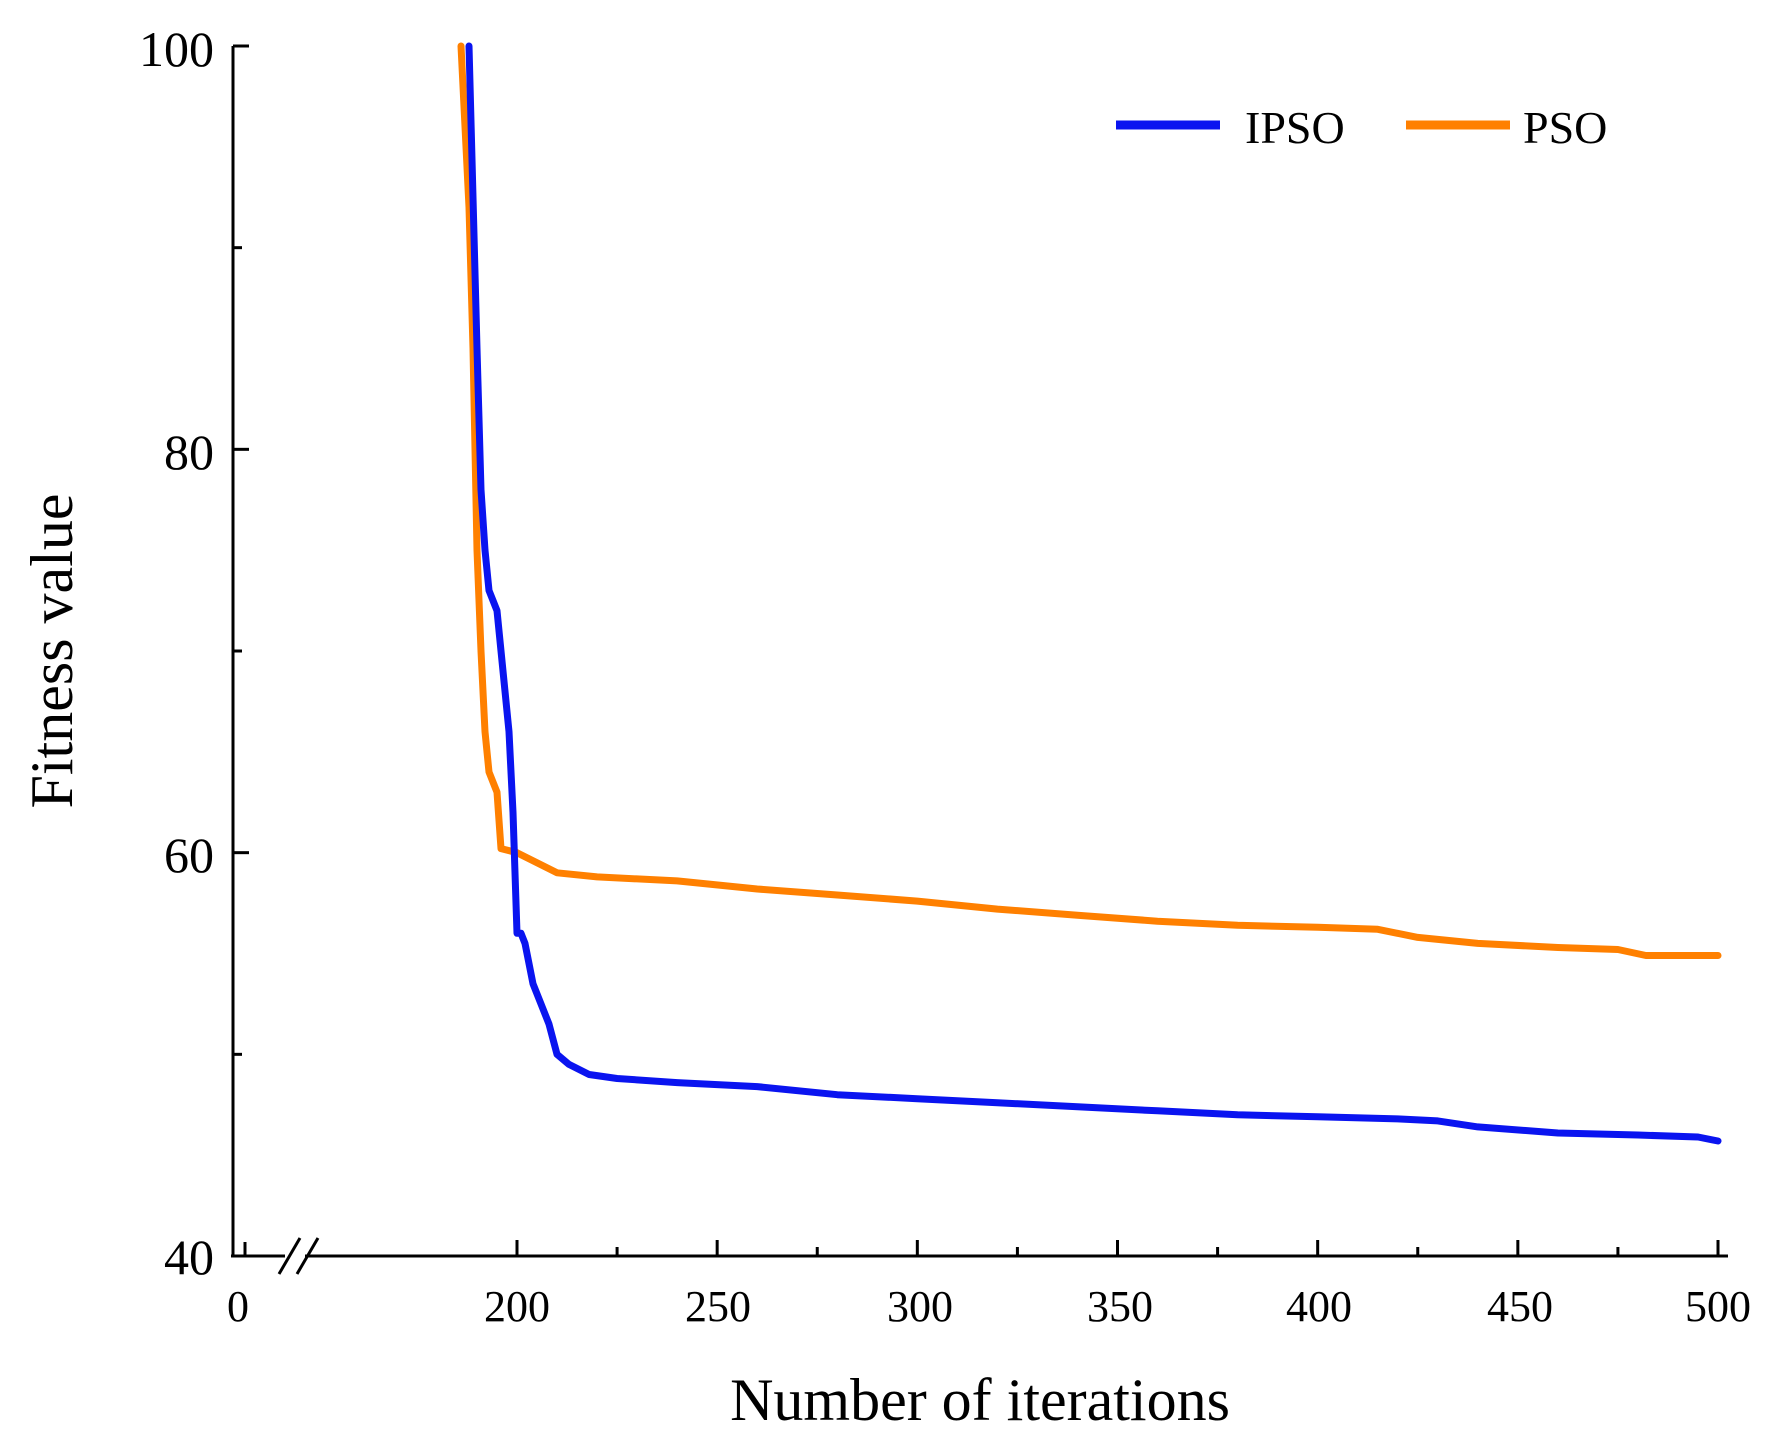 This screenshot has width=1768, height=1441. What do you see at coordinates (1565, 127) in the screenshot?
I see `legend-label-pso: PSO` at bounding box center [1565, 127].